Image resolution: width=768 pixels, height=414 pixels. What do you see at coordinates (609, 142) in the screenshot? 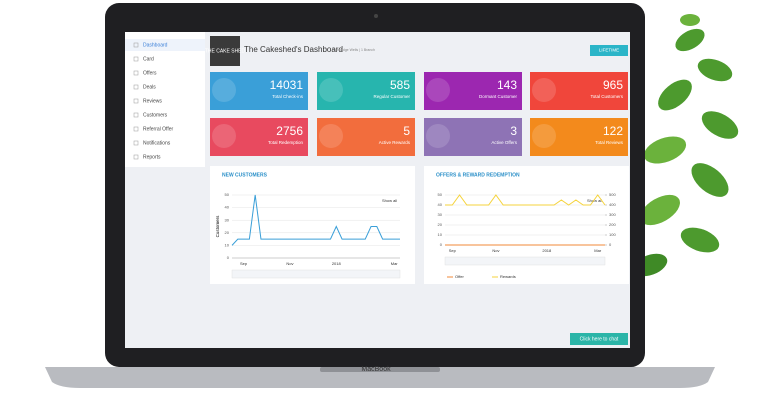
I see `stat-label: Total Reviews` at bounding box center [609, 142].